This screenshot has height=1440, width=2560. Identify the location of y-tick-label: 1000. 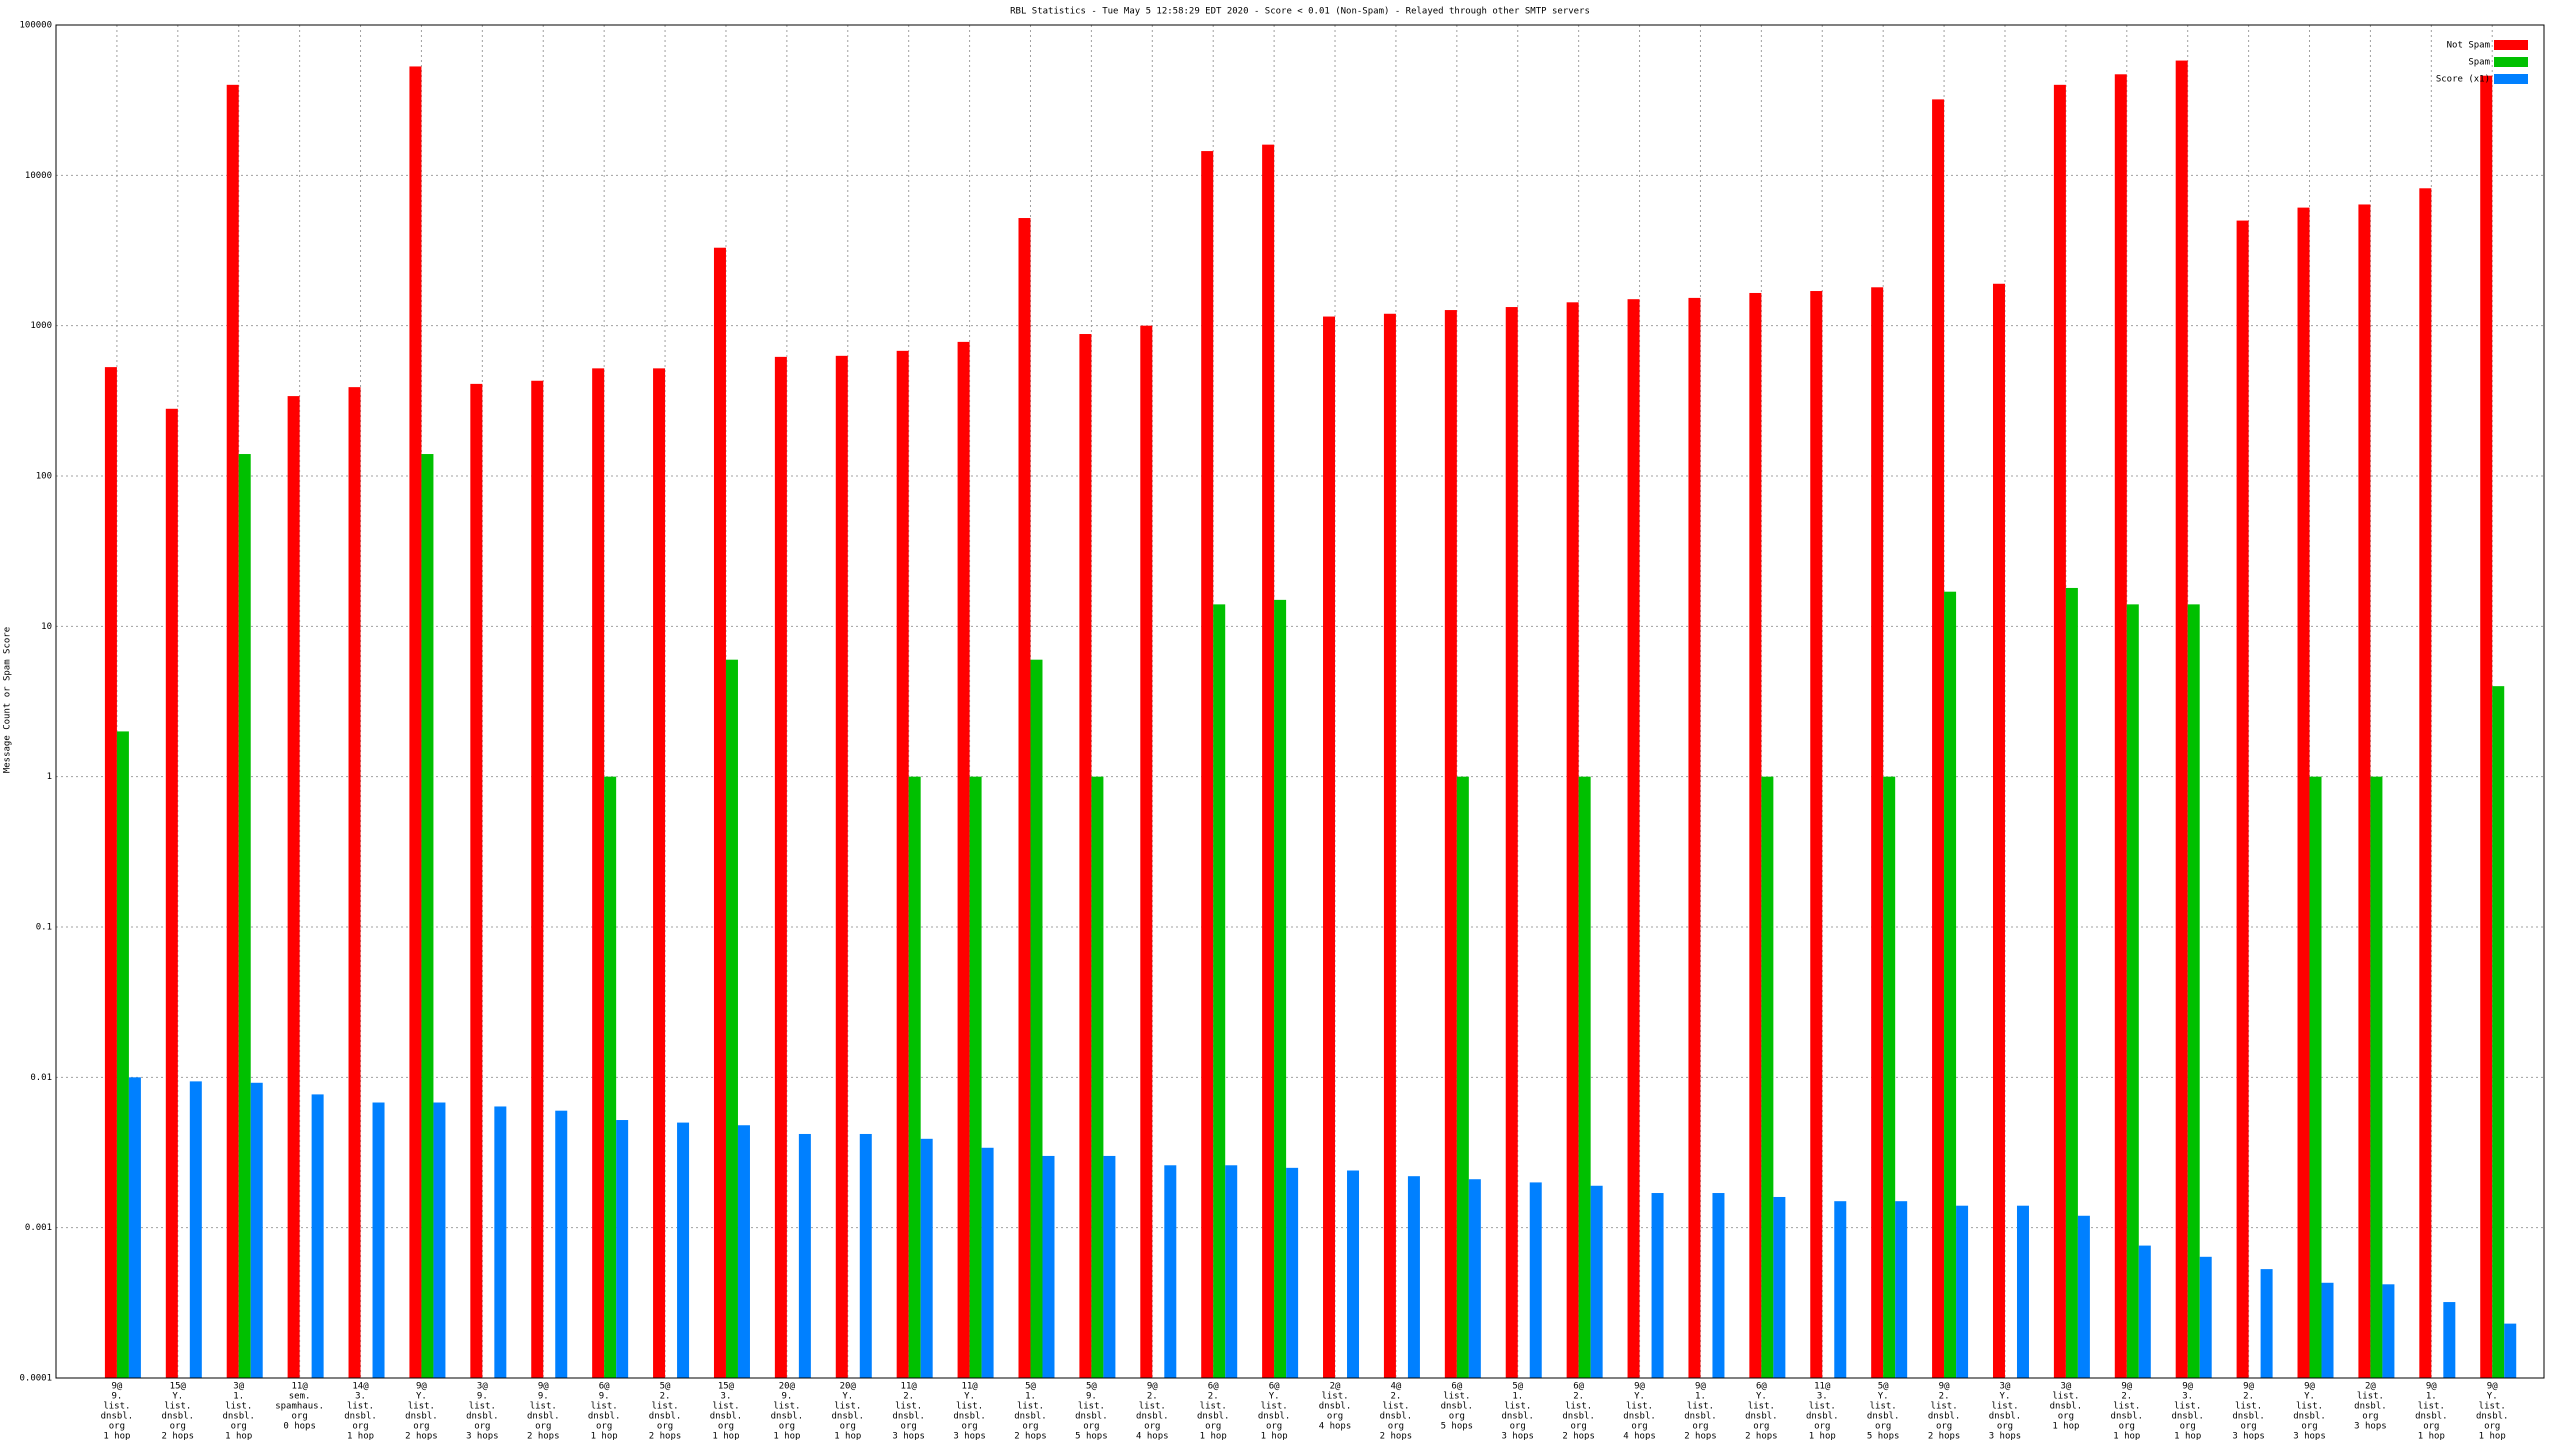
(41, 326).